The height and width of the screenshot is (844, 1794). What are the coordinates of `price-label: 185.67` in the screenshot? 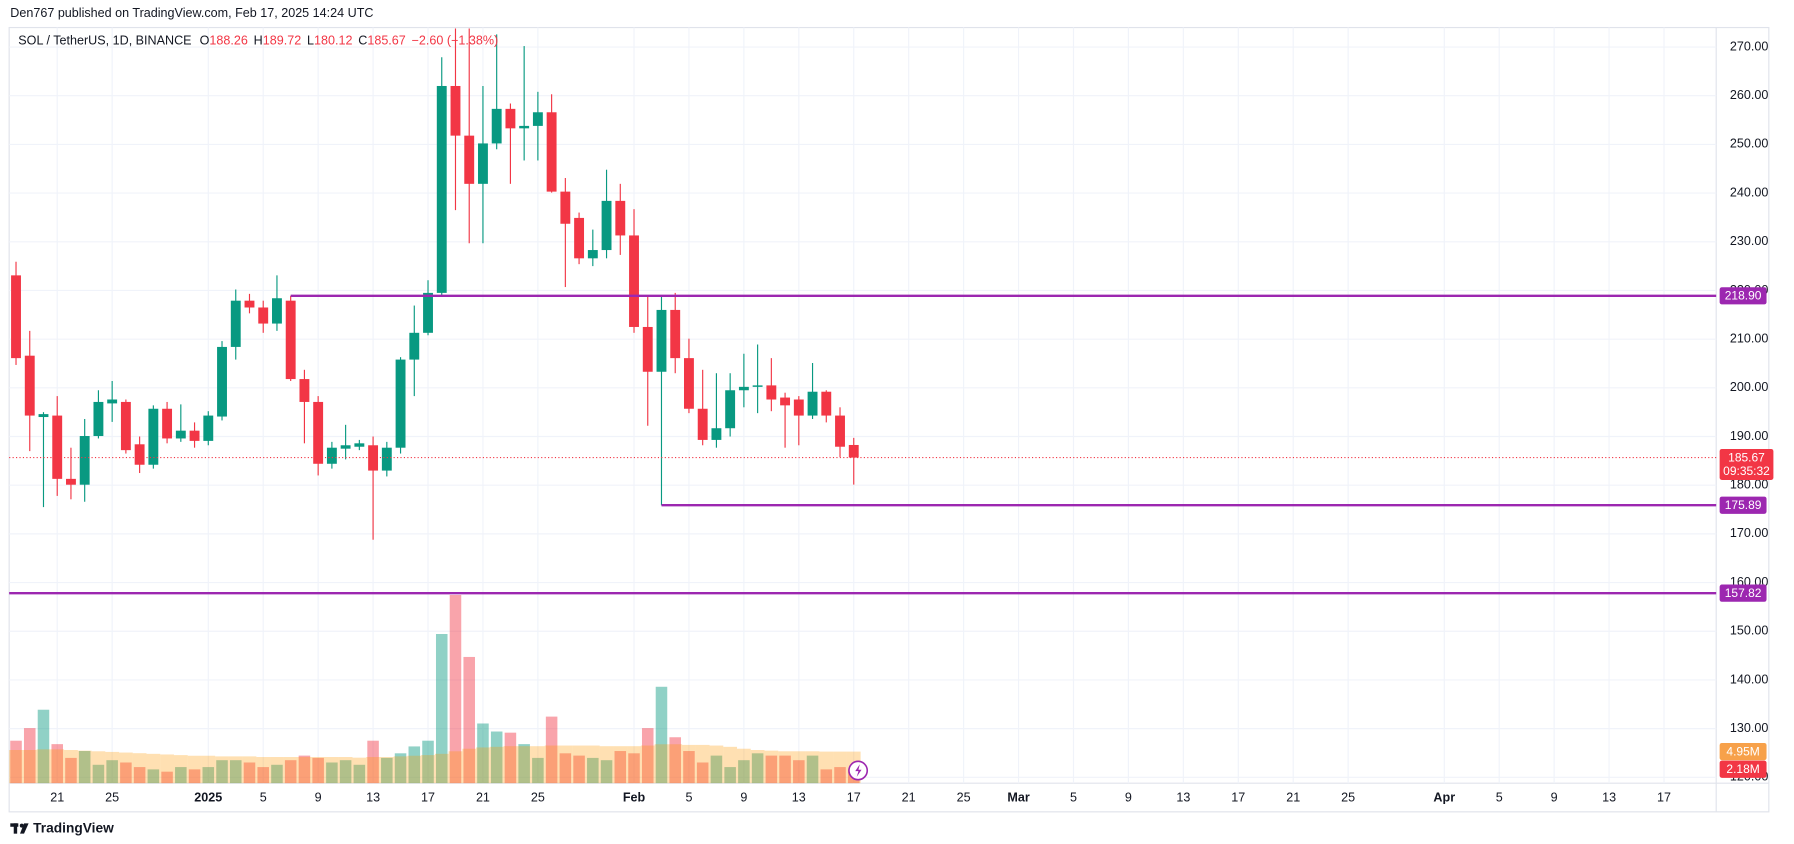 It's located at (1746, 457).